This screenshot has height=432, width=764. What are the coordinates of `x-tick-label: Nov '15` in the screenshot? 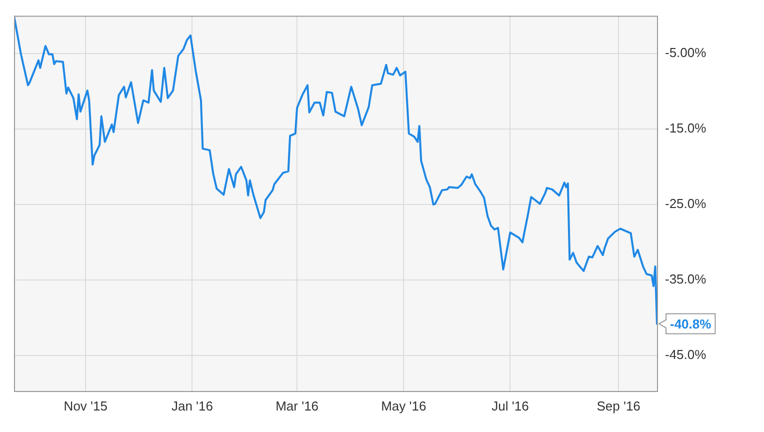 It's located at (86, 406).